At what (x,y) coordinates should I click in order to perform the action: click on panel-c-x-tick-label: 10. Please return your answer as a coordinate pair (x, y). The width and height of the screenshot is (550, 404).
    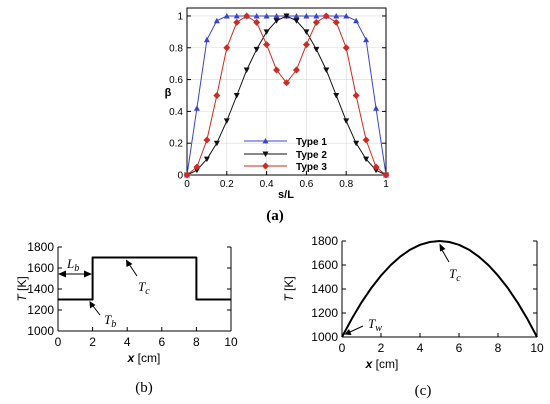
    Looking at the image, I should click on (537, 348).